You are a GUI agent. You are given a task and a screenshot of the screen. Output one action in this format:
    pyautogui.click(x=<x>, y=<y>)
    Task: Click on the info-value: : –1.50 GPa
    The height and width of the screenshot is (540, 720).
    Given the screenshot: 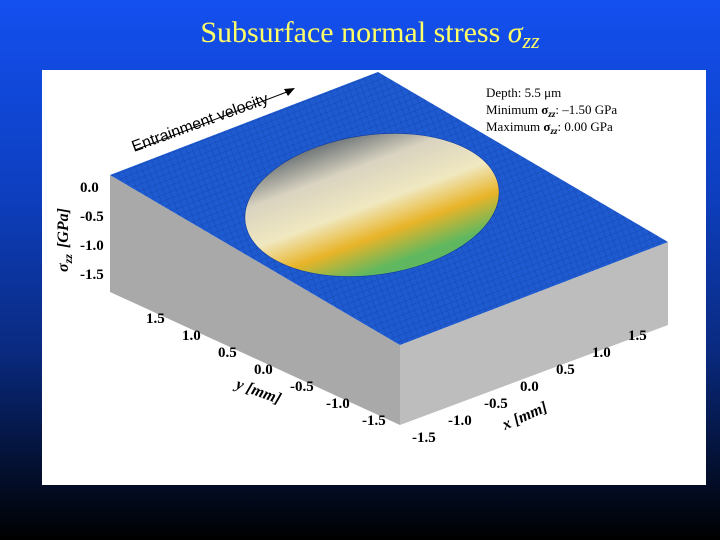 What is the action you would take?
    pyautogui.click(x=586, y=109)
    